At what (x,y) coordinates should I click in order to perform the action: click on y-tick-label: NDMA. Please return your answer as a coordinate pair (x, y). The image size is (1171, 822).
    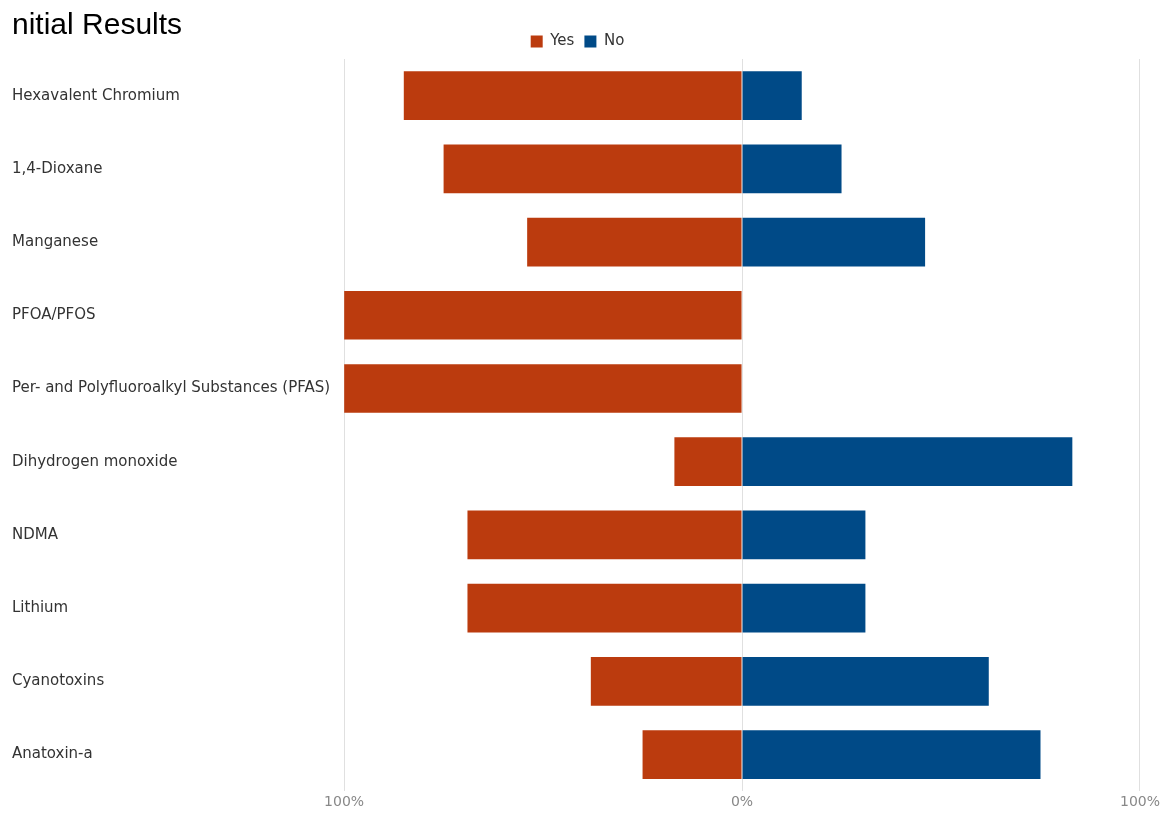
    Looking at the image, I should click on (35, 533).